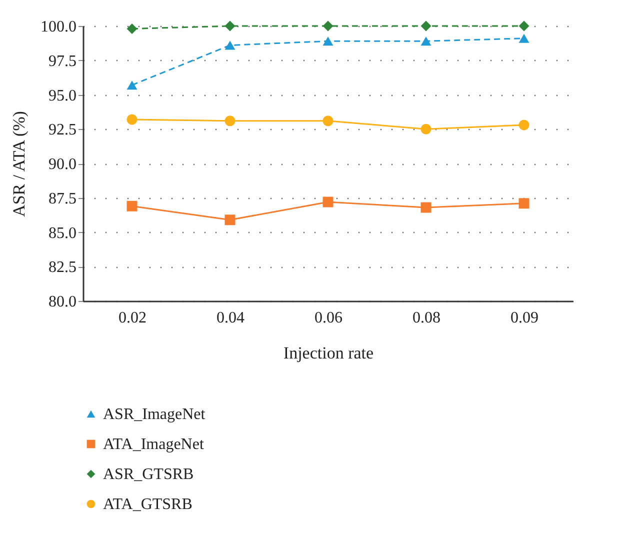 Image resolution: width=623 pixels, height=546 pixels. I want to click on y-tick-label: 85.0, so click(62, 233).